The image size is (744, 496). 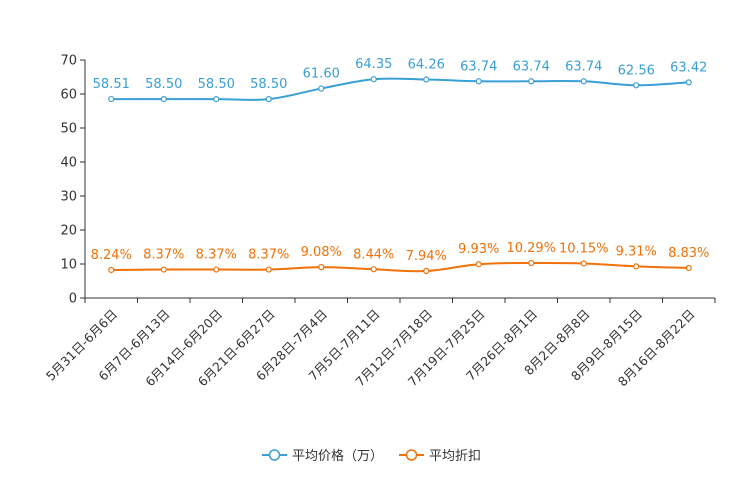 What do you see at coordinates (68, 95) in the screenshot?
I see `y-tick-label: 60` at bounding box center [68, 95].